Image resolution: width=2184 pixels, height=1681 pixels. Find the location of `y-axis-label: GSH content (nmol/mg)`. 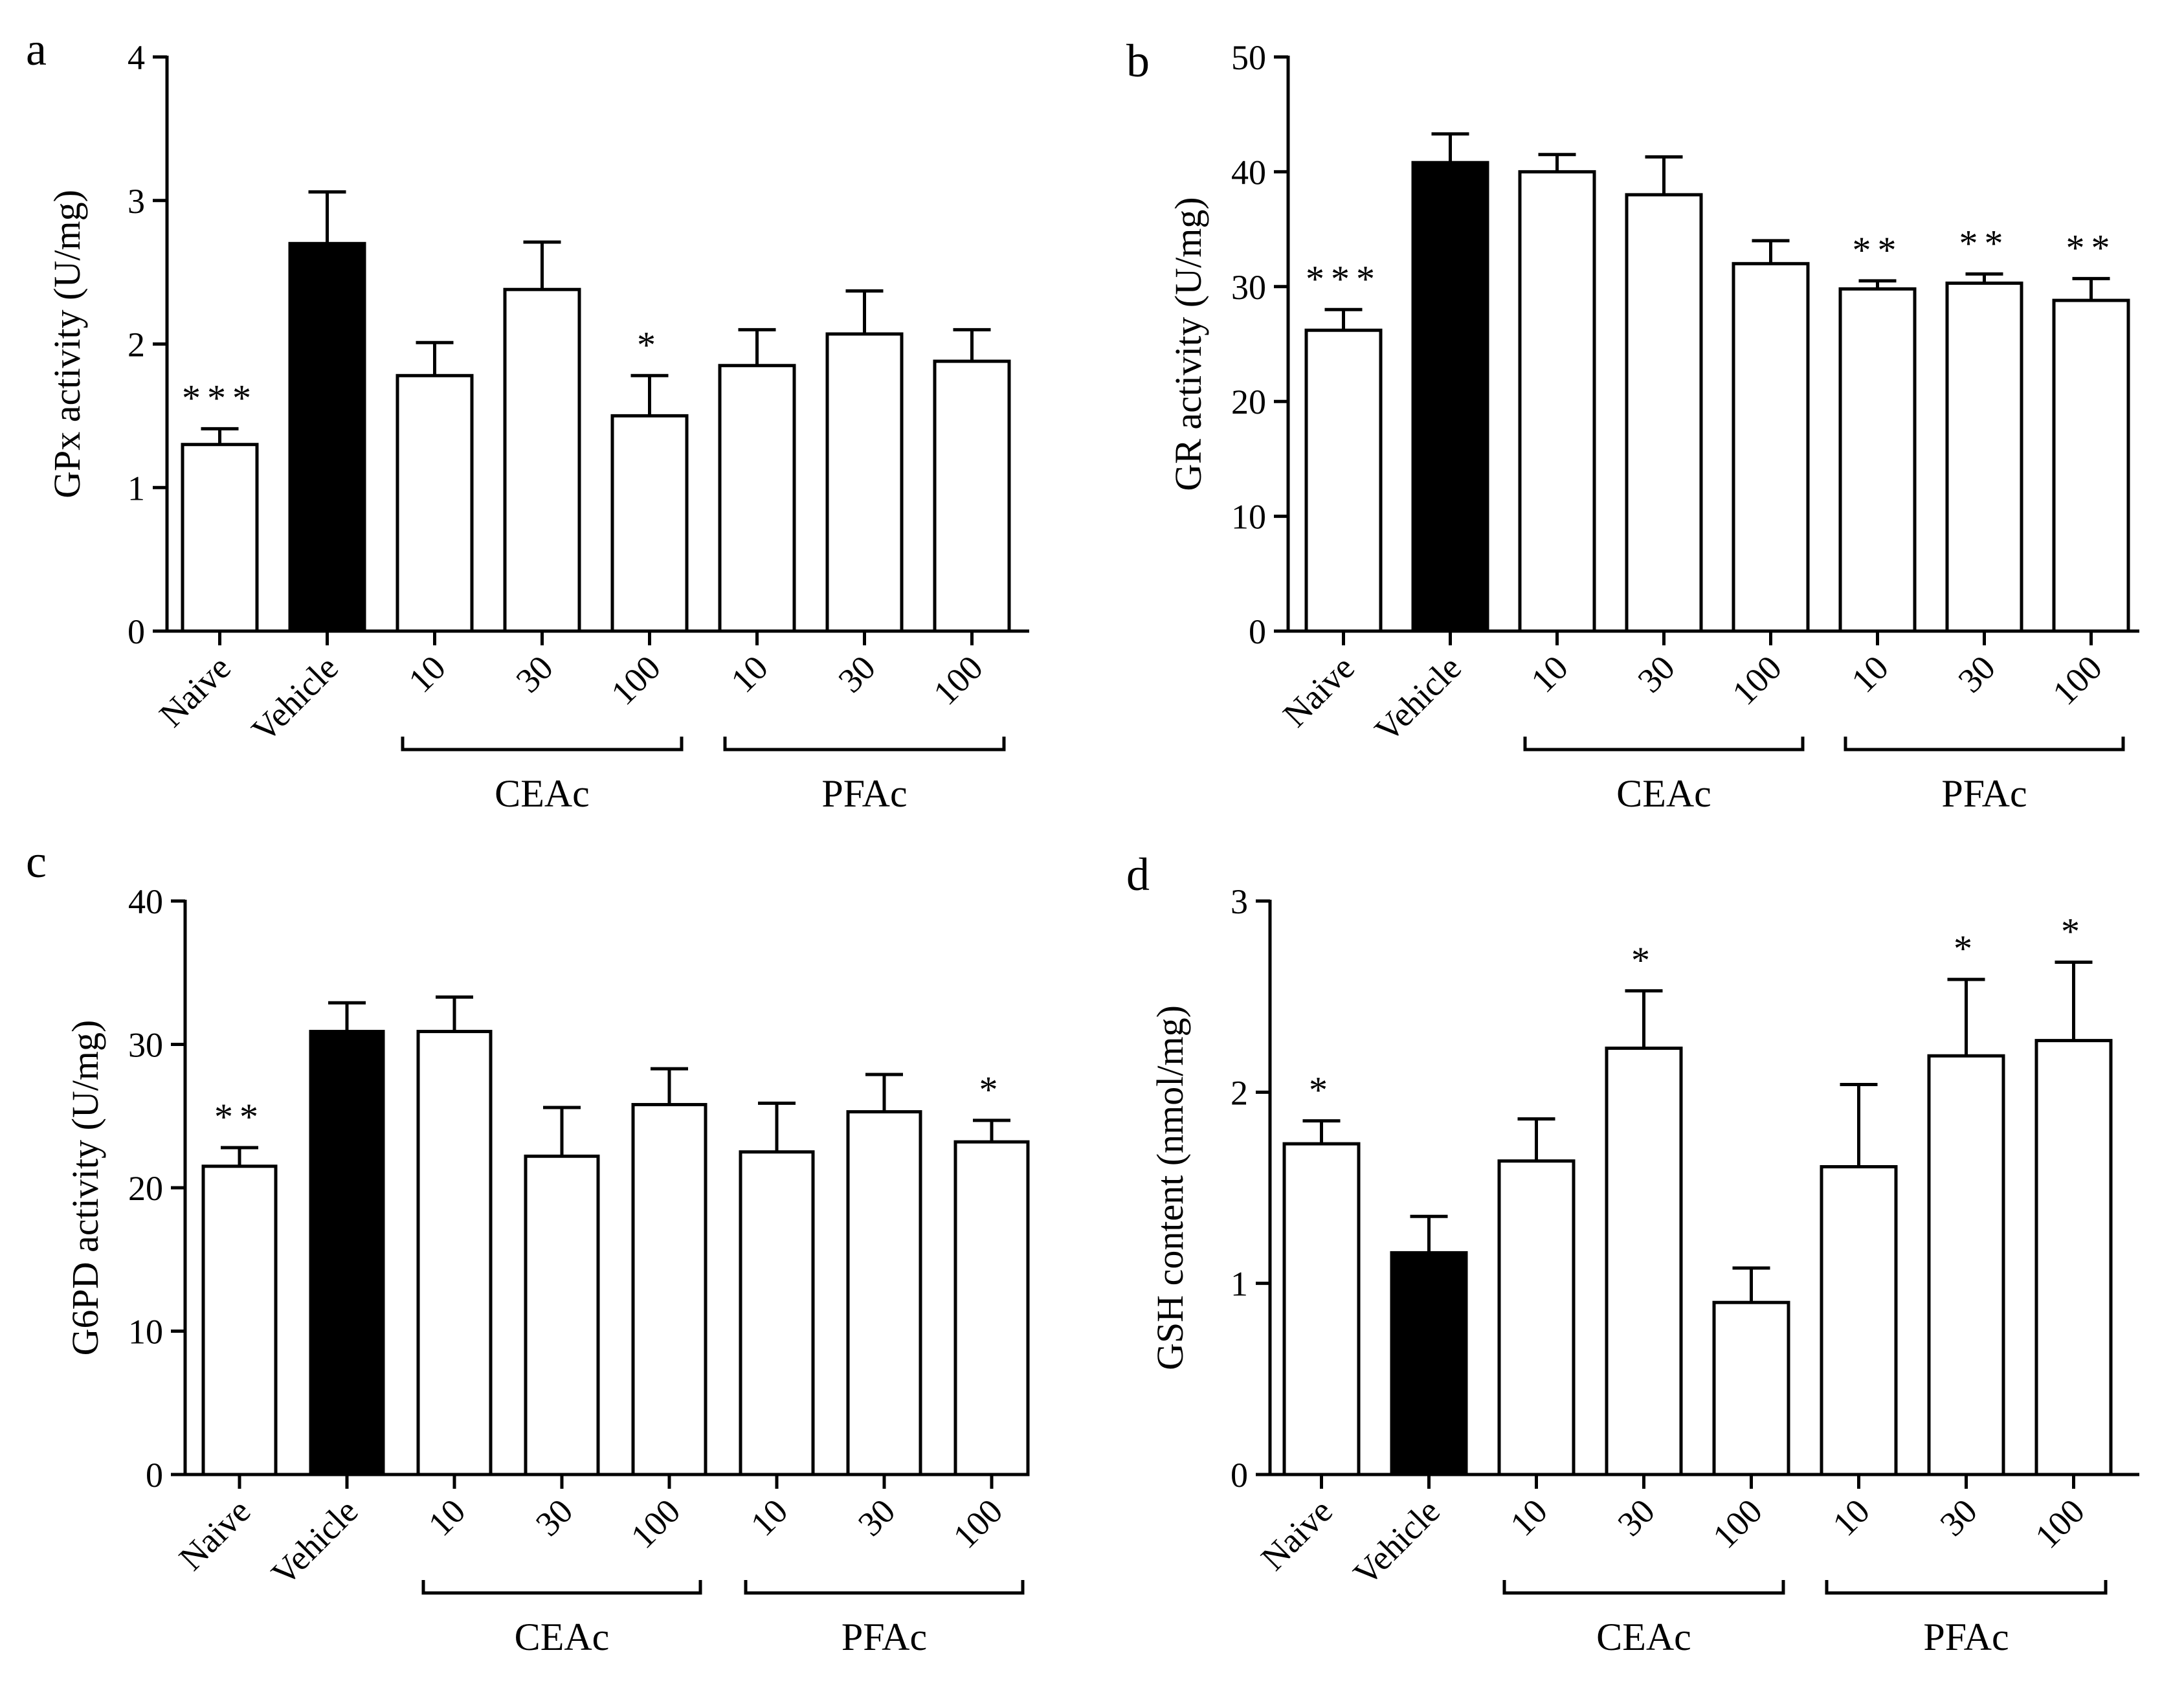

y-axis-label: GSH content (nmol/mg) is located at coordinates (1170, 1187).